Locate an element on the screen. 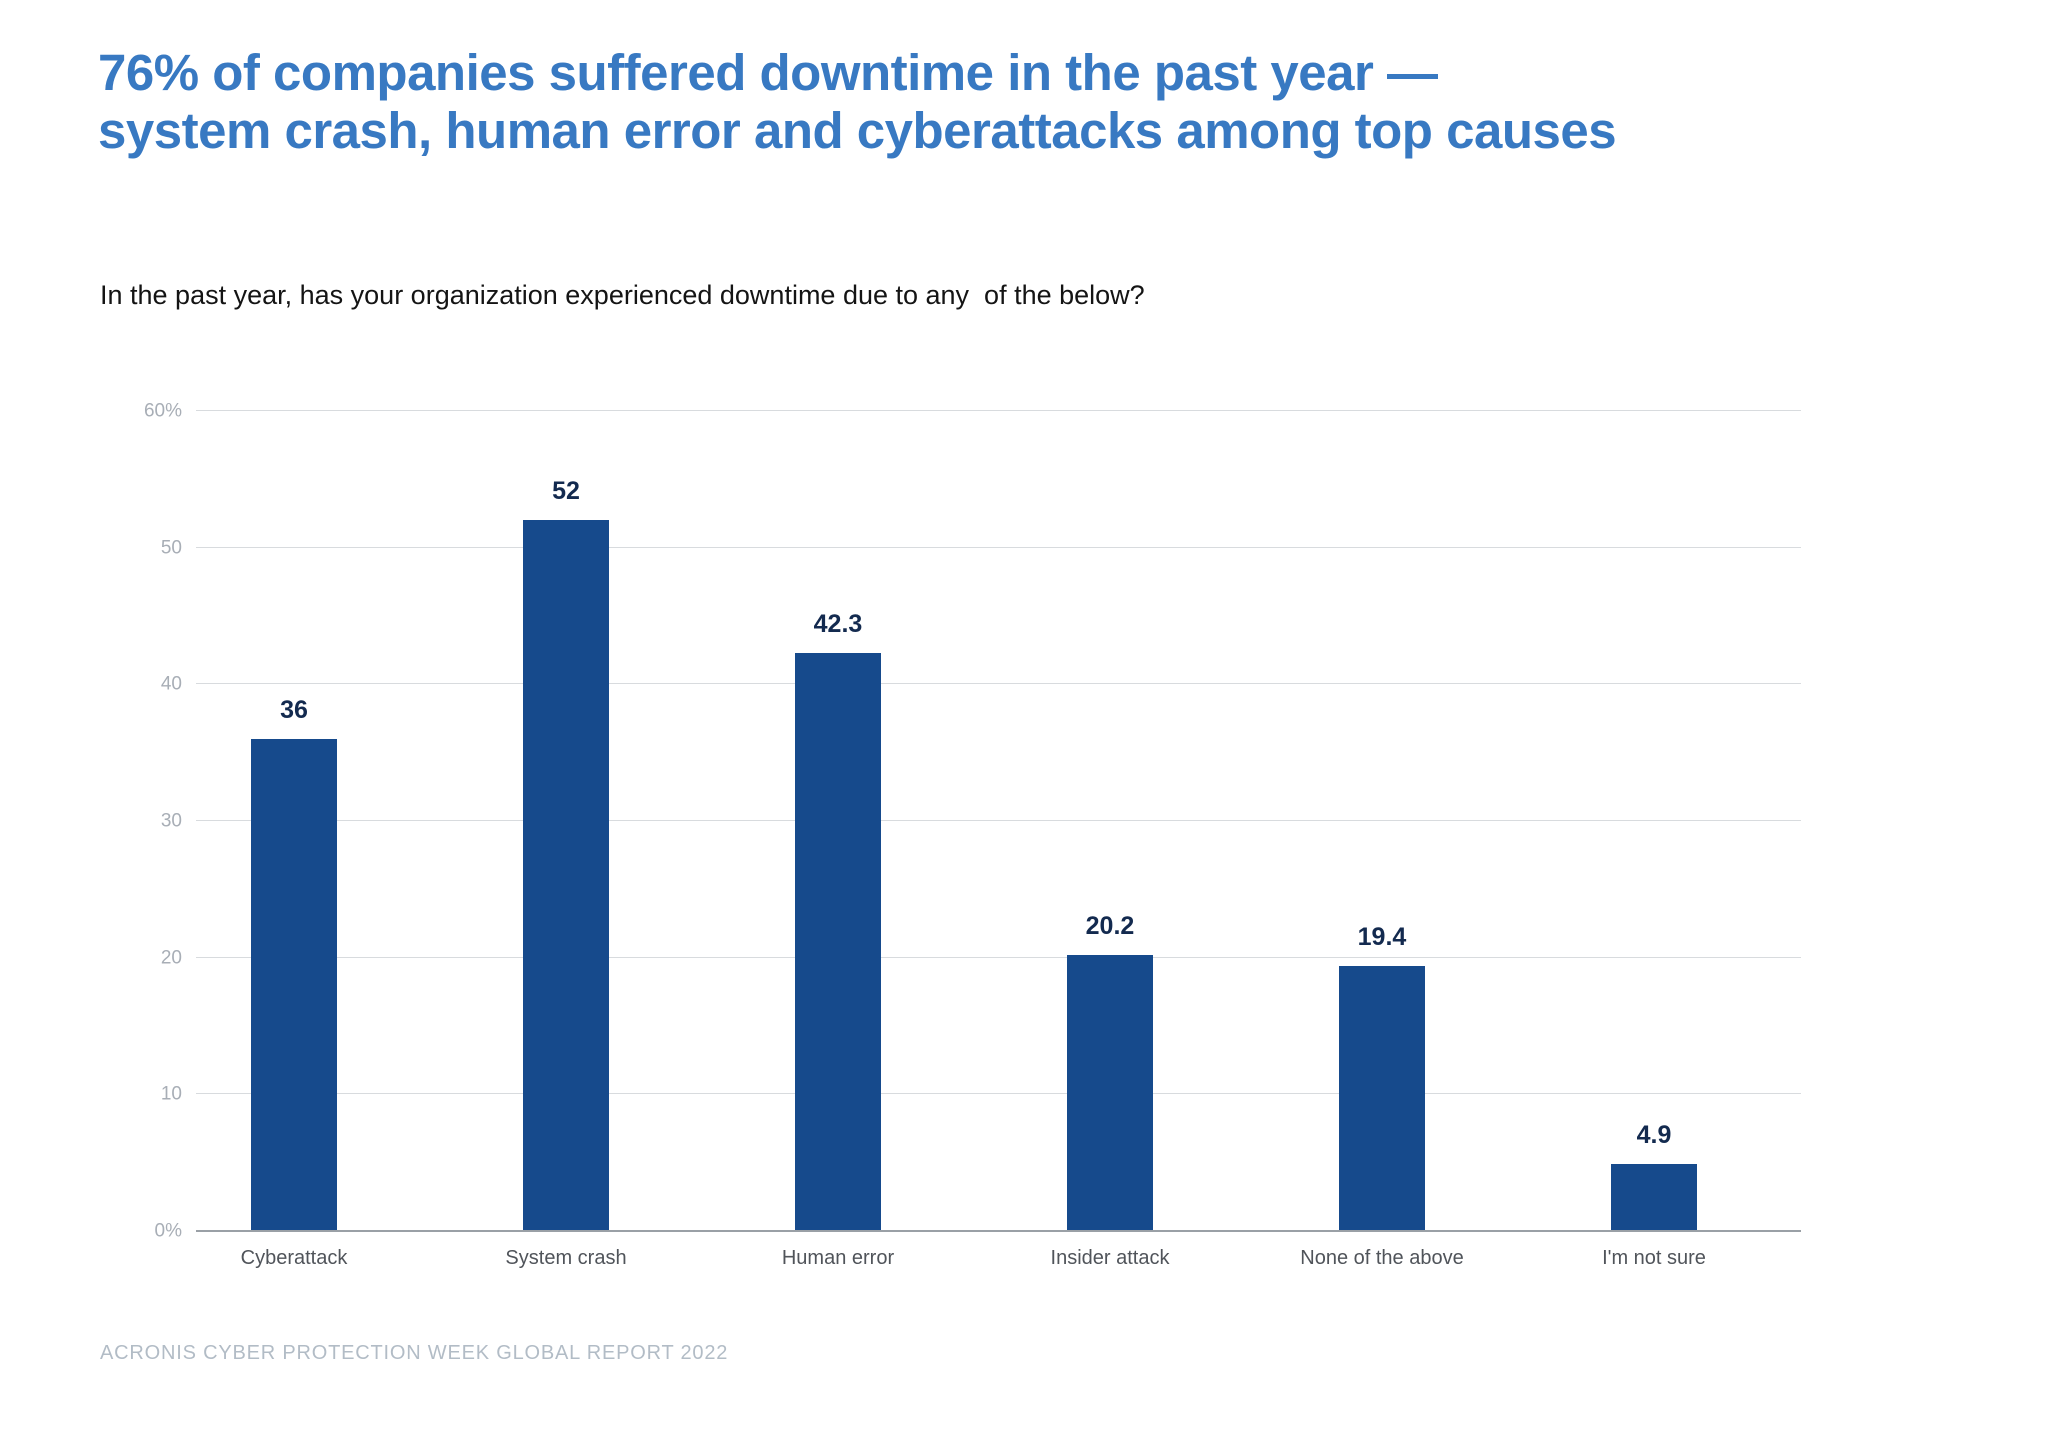 Image resolution: width=2048 pixels, height=1436 pixels. y-axis-tick-label: 20 is located at coordinates (171, 958).